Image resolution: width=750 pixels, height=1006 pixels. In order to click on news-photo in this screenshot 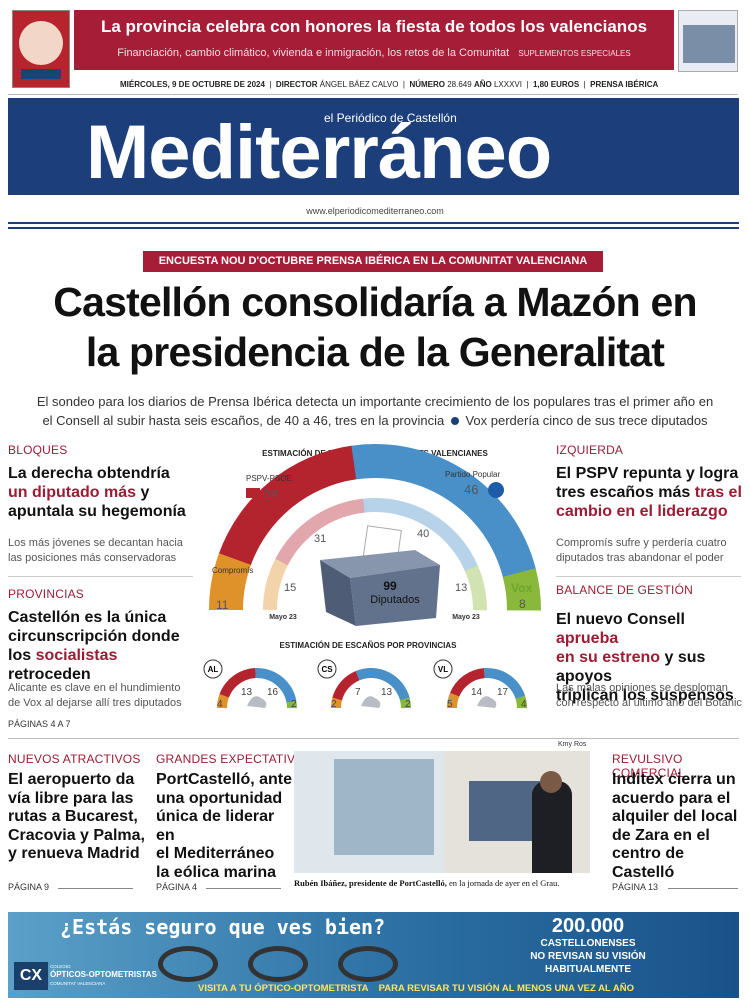, I will do `click(442, 812)`.